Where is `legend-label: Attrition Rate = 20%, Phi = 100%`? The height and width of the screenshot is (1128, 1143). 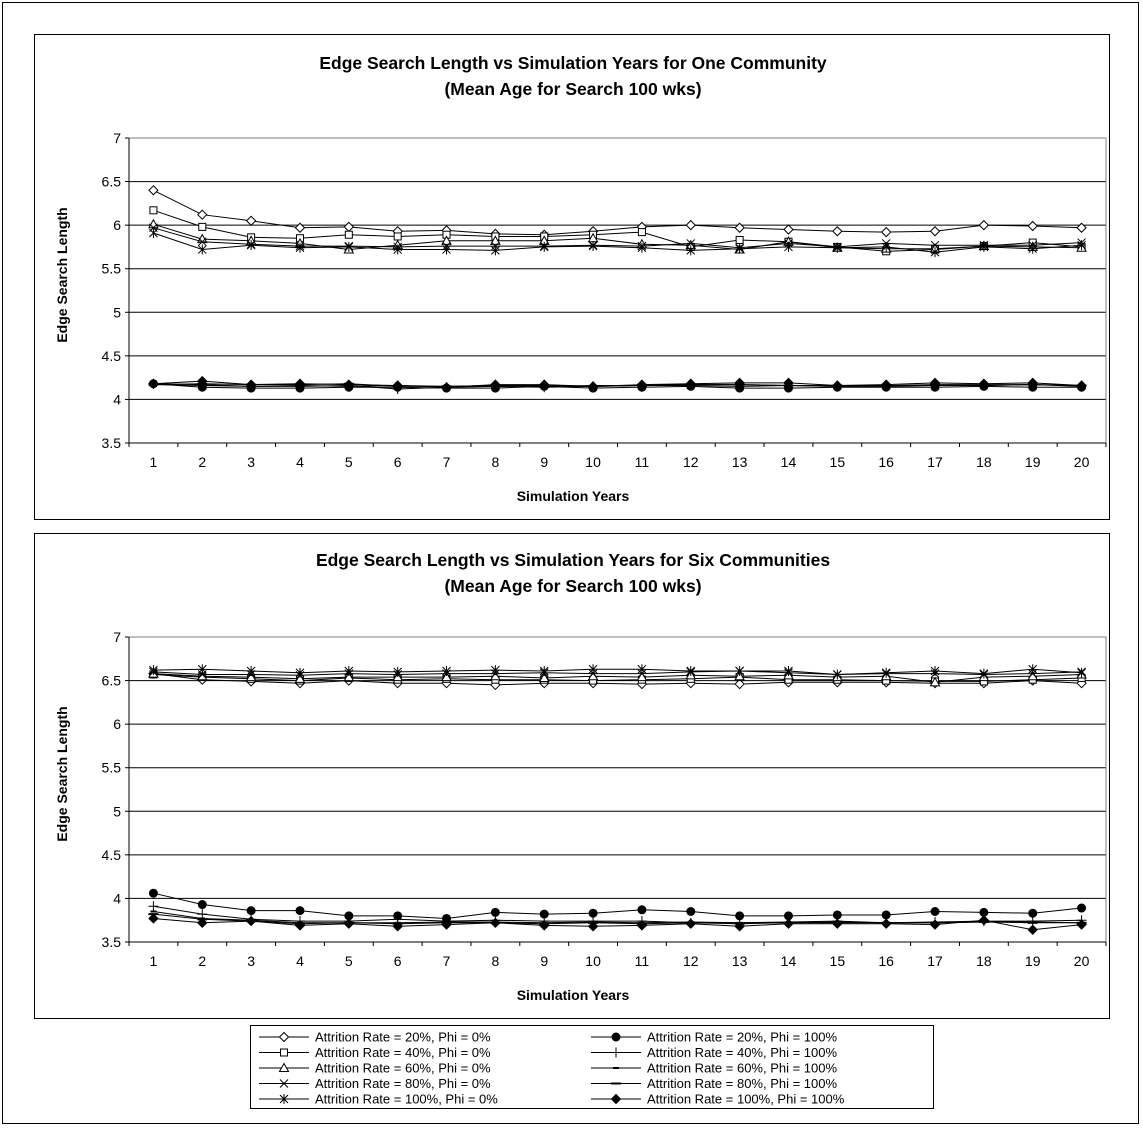 legend-label: Attrition Rate = 20%, Phi = 100% is located at coordinates (742, 1037).